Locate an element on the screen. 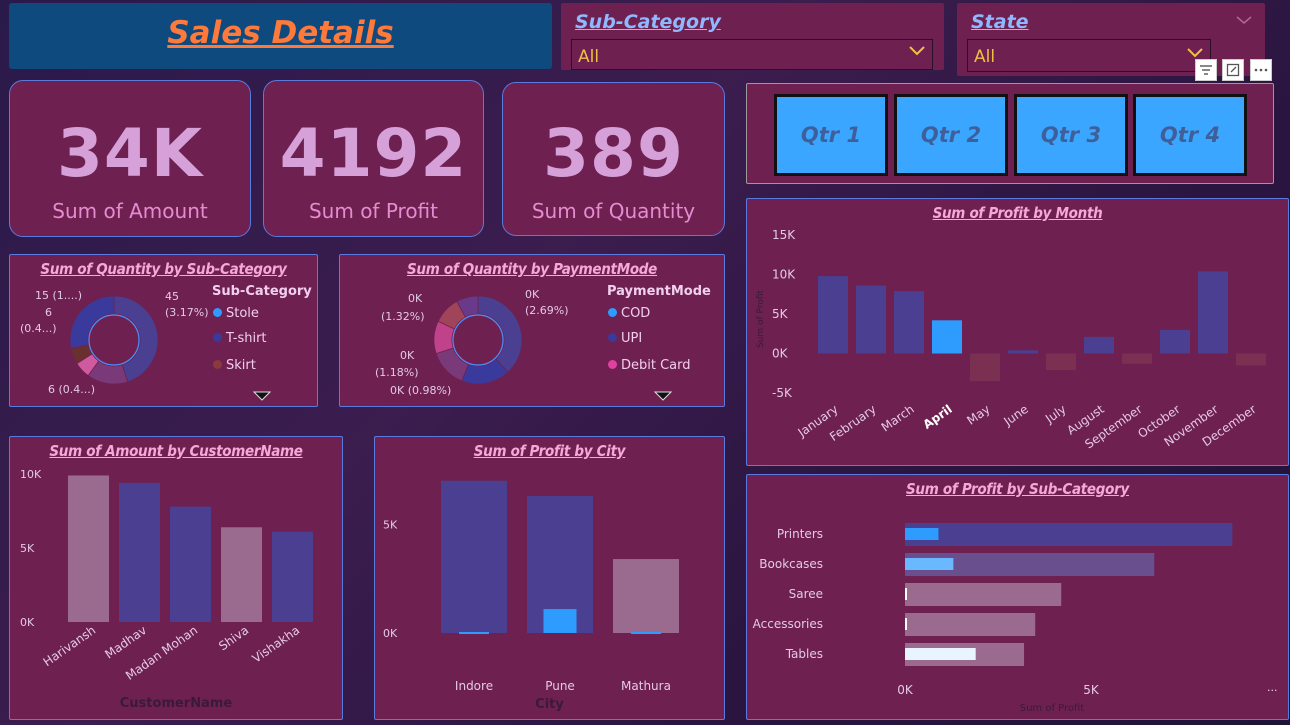  x-tick-label: Harivansh is located at coordinates (70, 646).